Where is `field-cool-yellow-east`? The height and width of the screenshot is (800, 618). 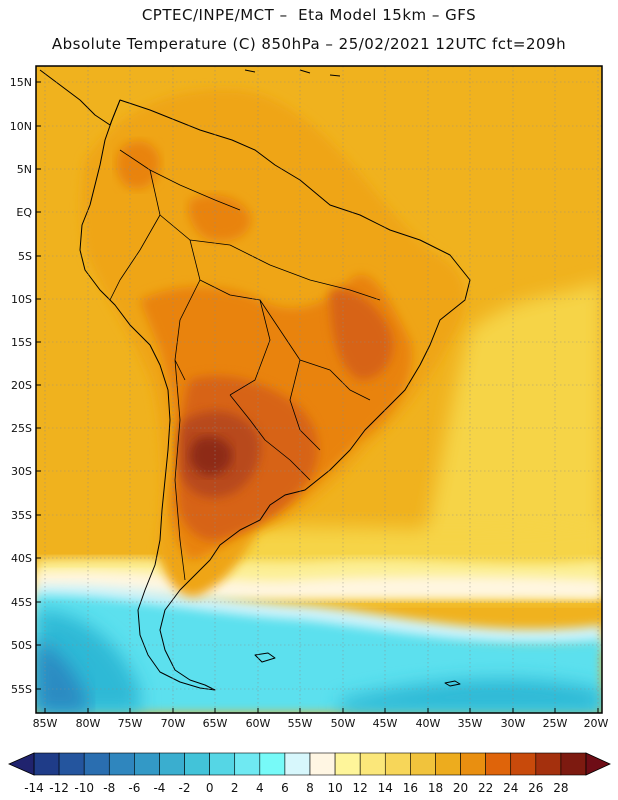 field-cool-yellow-east is located at coordinates (511, 420).